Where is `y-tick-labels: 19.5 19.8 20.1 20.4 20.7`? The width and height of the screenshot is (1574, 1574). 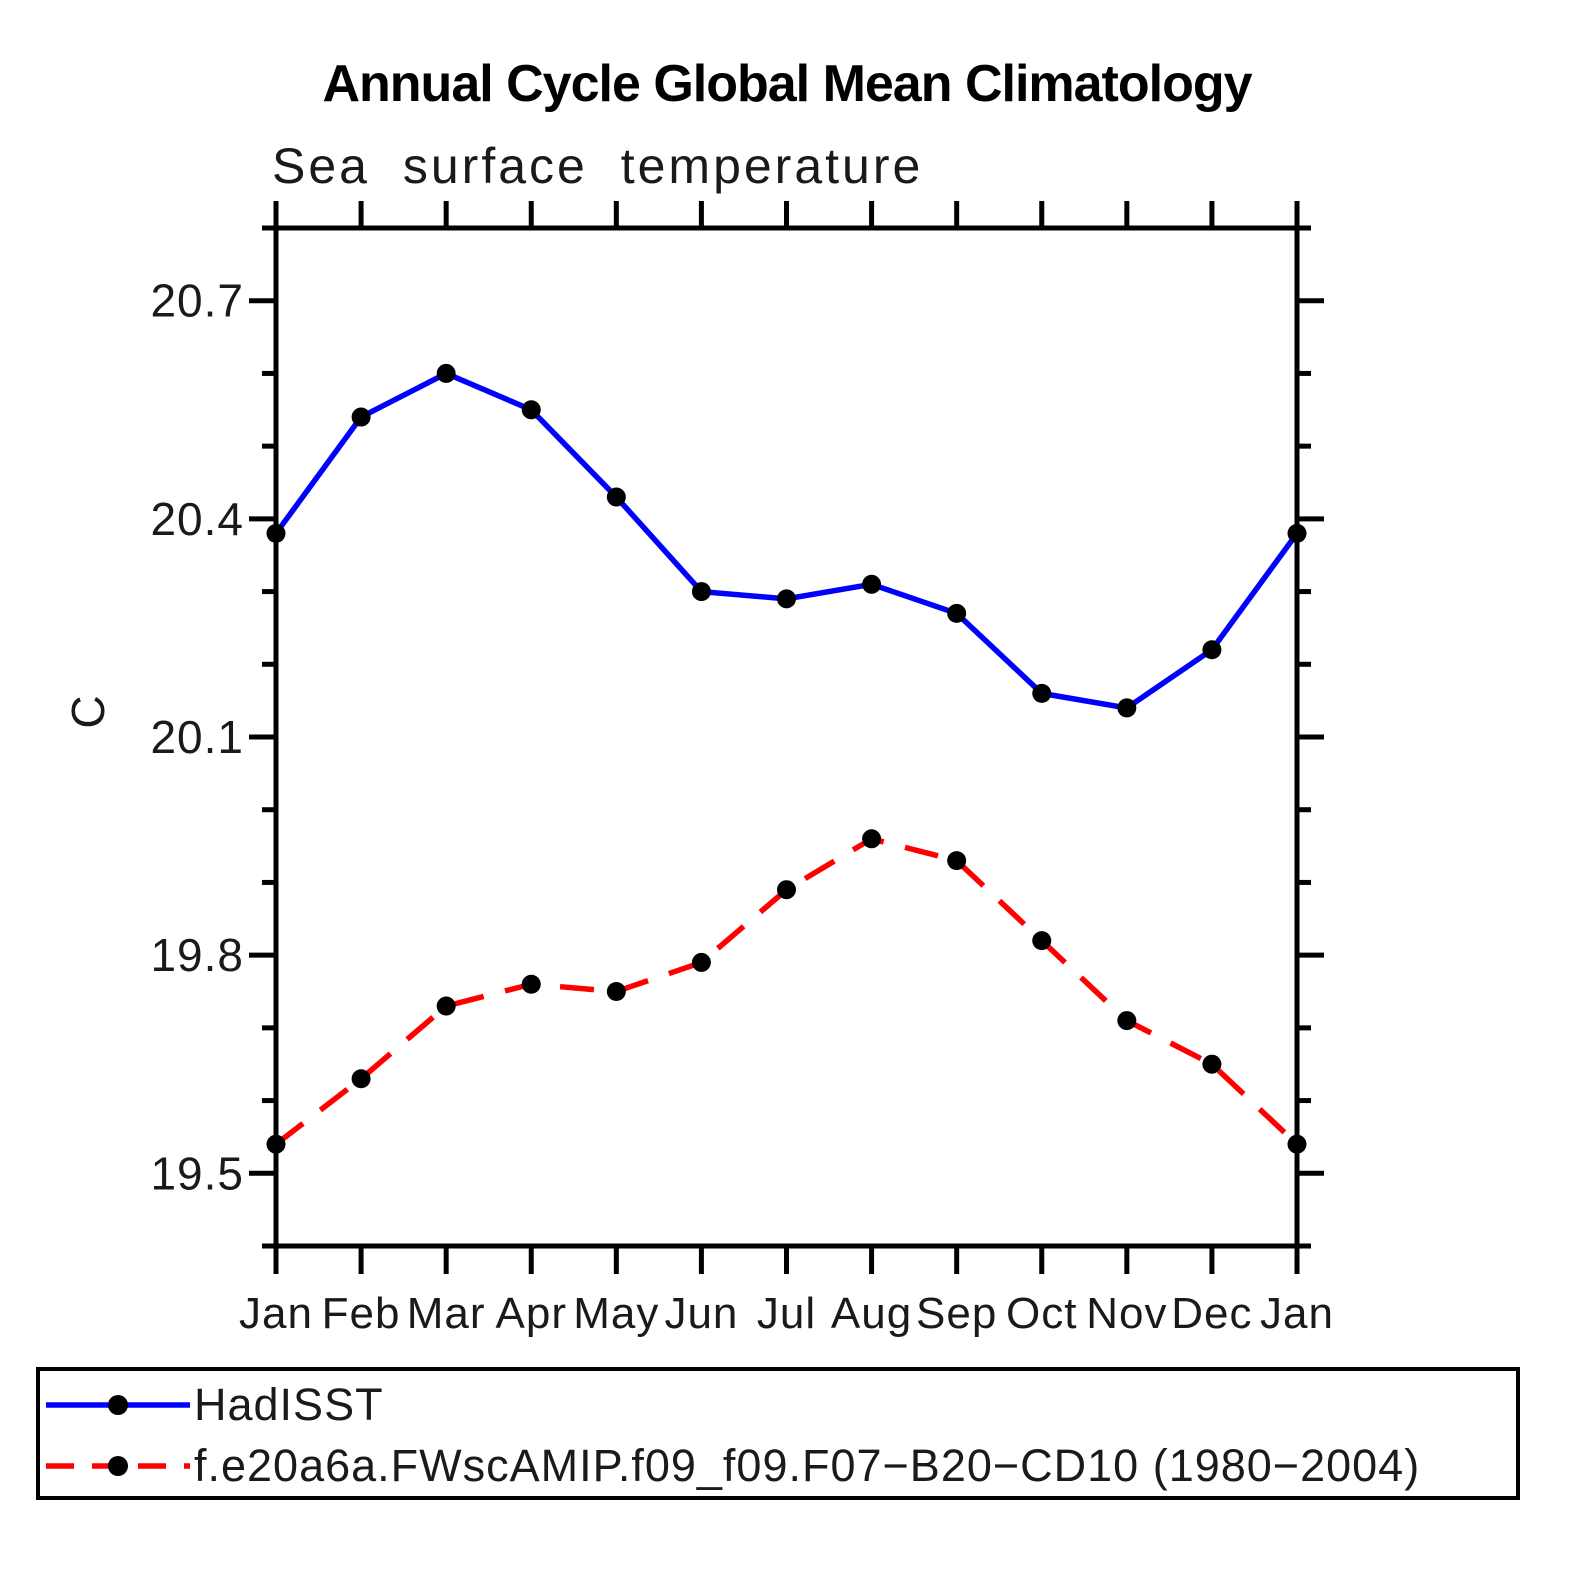
y-tick-labels: 19.5 19.8 20.1 20.4 20.7 is located at coordinates (197, 737).